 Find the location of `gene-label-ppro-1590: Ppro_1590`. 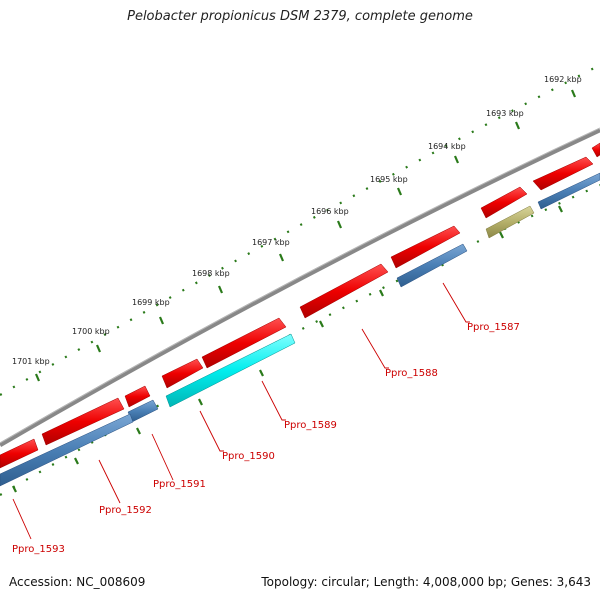

gene-label-ppro-1590: Ppro_1590 is located at coordinates (248, 456).